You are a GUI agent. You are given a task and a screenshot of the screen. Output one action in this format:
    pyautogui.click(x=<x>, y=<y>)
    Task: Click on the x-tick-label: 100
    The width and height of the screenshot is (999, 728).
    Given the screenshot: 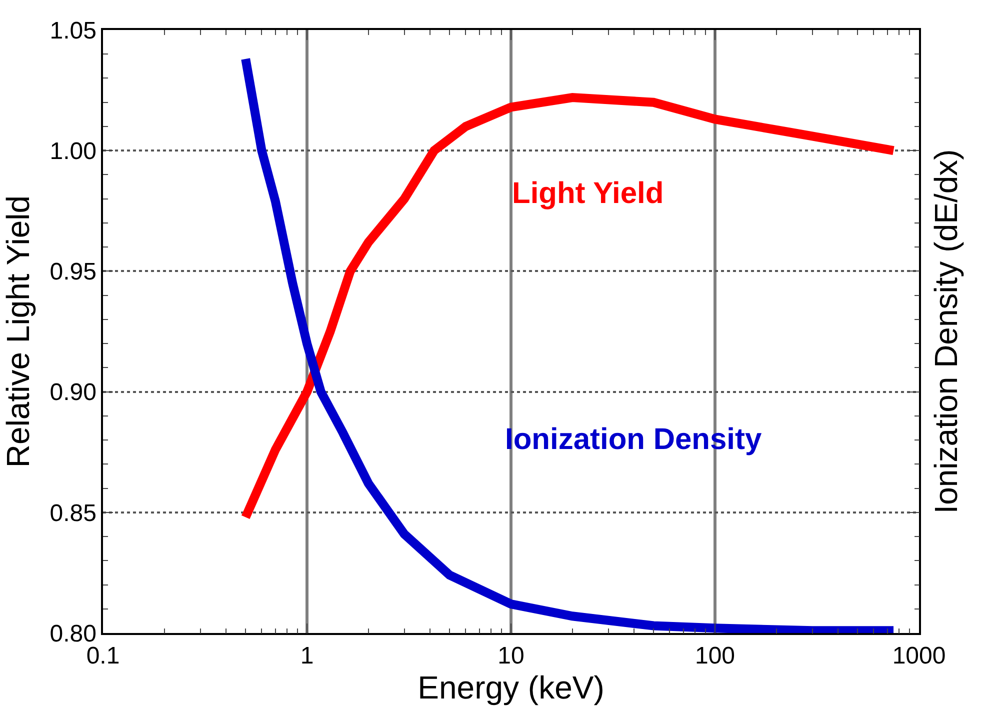 What is the action you would take?
    pyautogui.click(x=715, y=656)
    